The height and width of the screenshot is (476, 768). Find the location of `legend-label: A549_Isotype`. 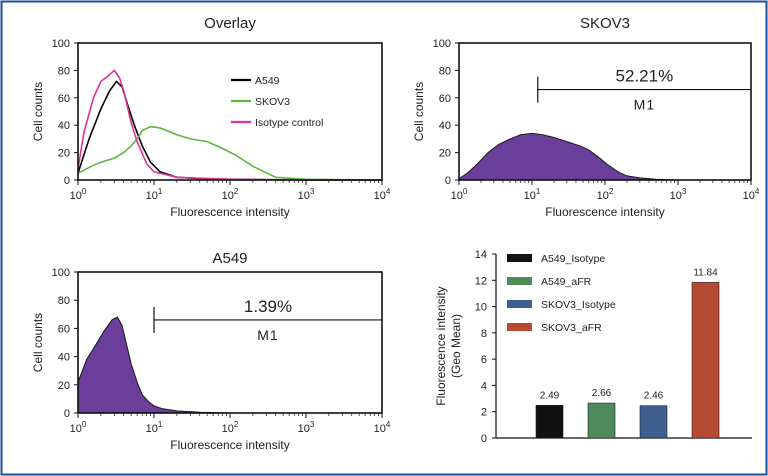

legend-label: A549_Isotype is located at coordinates (573, 259).